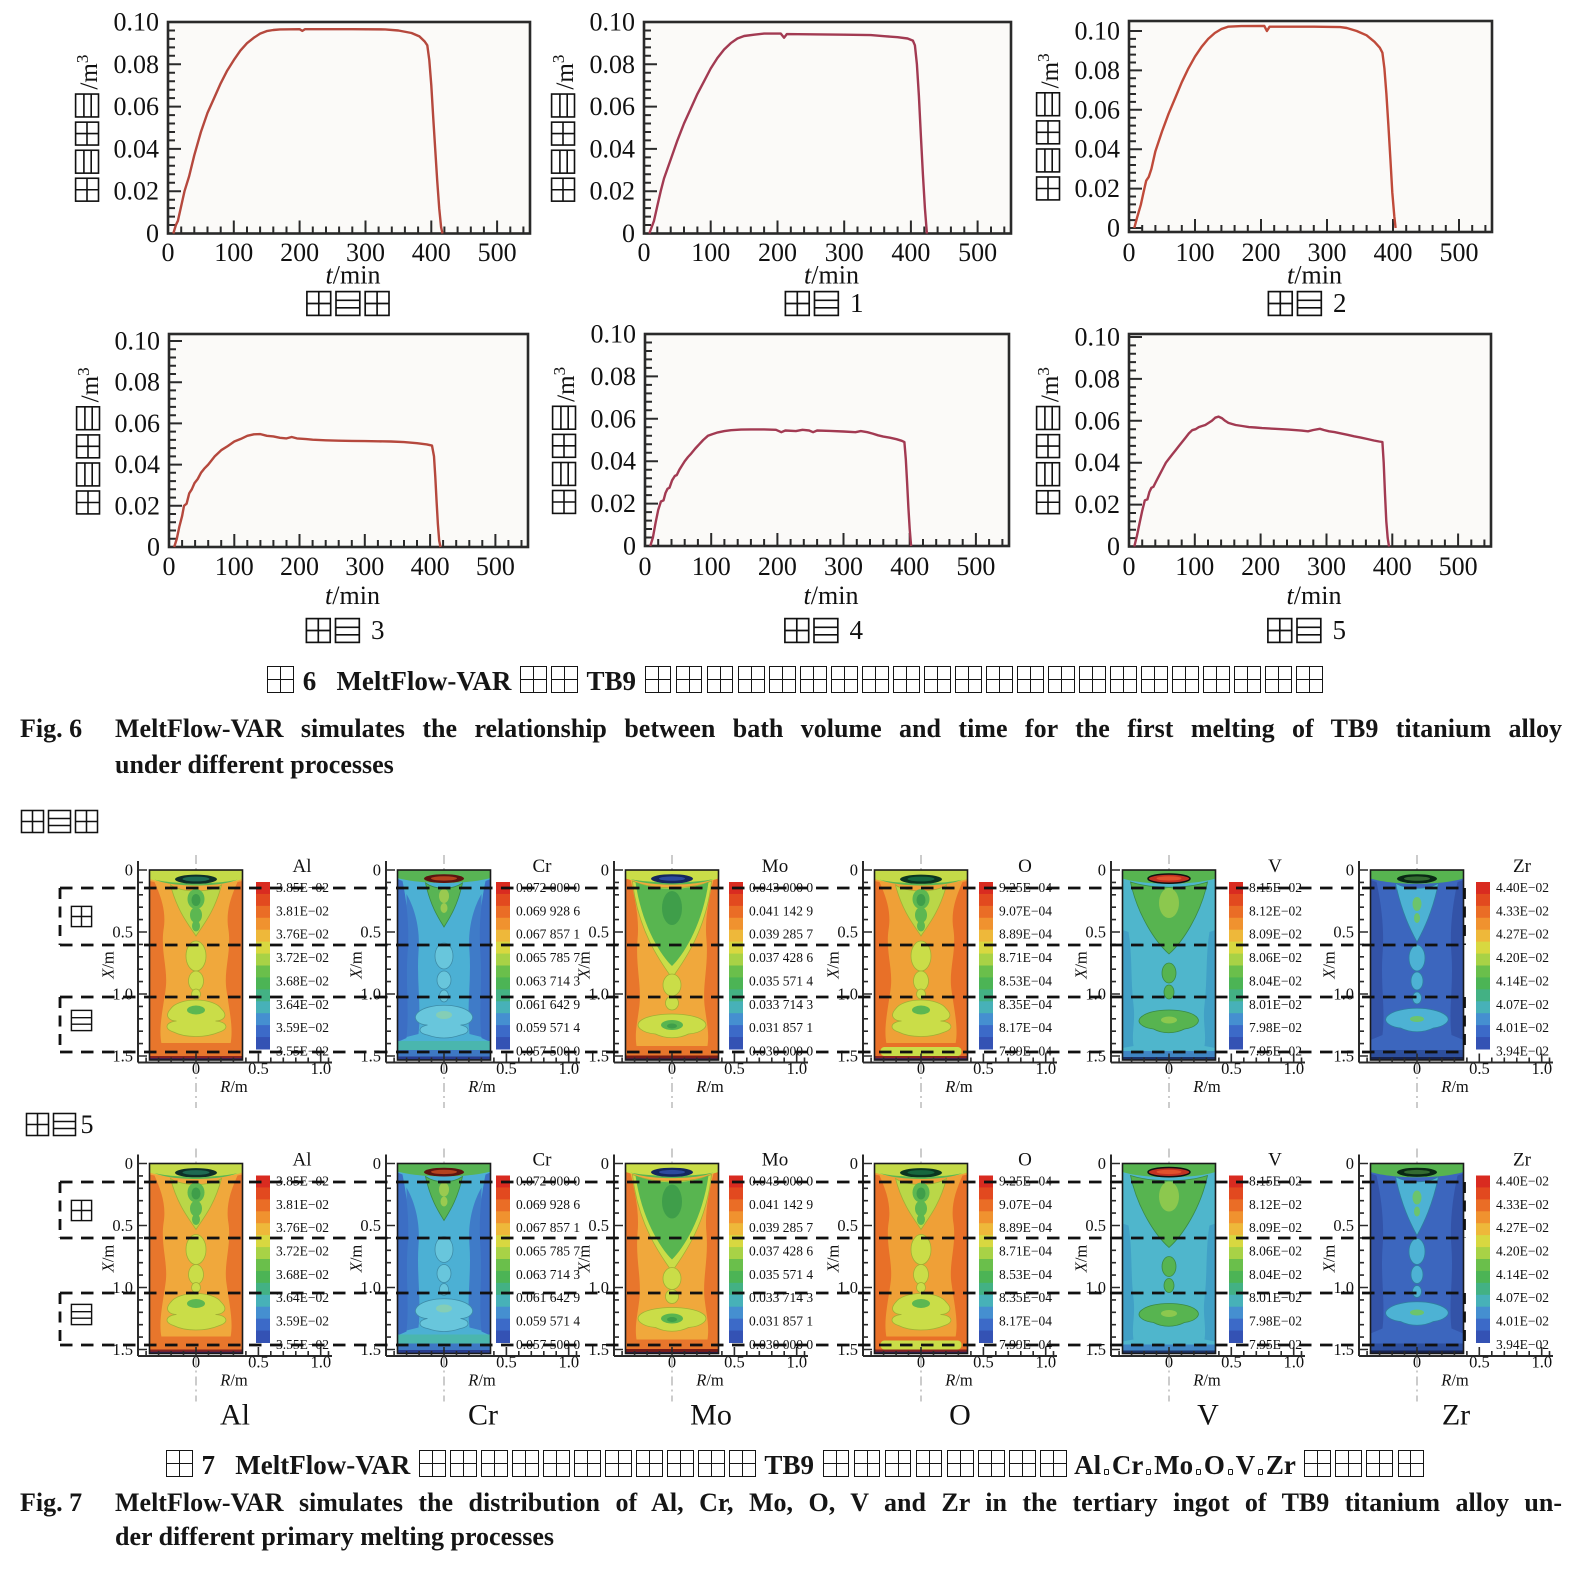 The image size is (1590, 1572). I want to click on svg-text: 100, so click(1194, 566).